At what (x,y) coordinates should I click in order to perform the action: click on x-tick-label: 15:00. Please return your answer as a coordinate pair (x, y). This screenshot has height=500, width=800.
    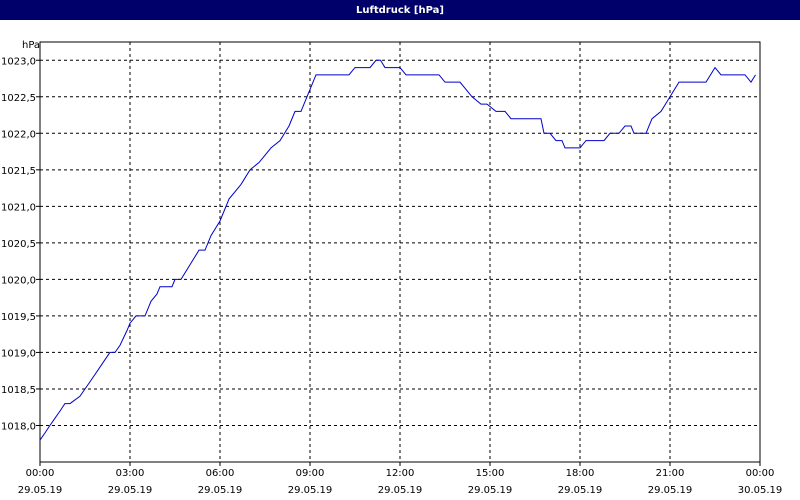
    Looking at the image, I should click on (490, 473).